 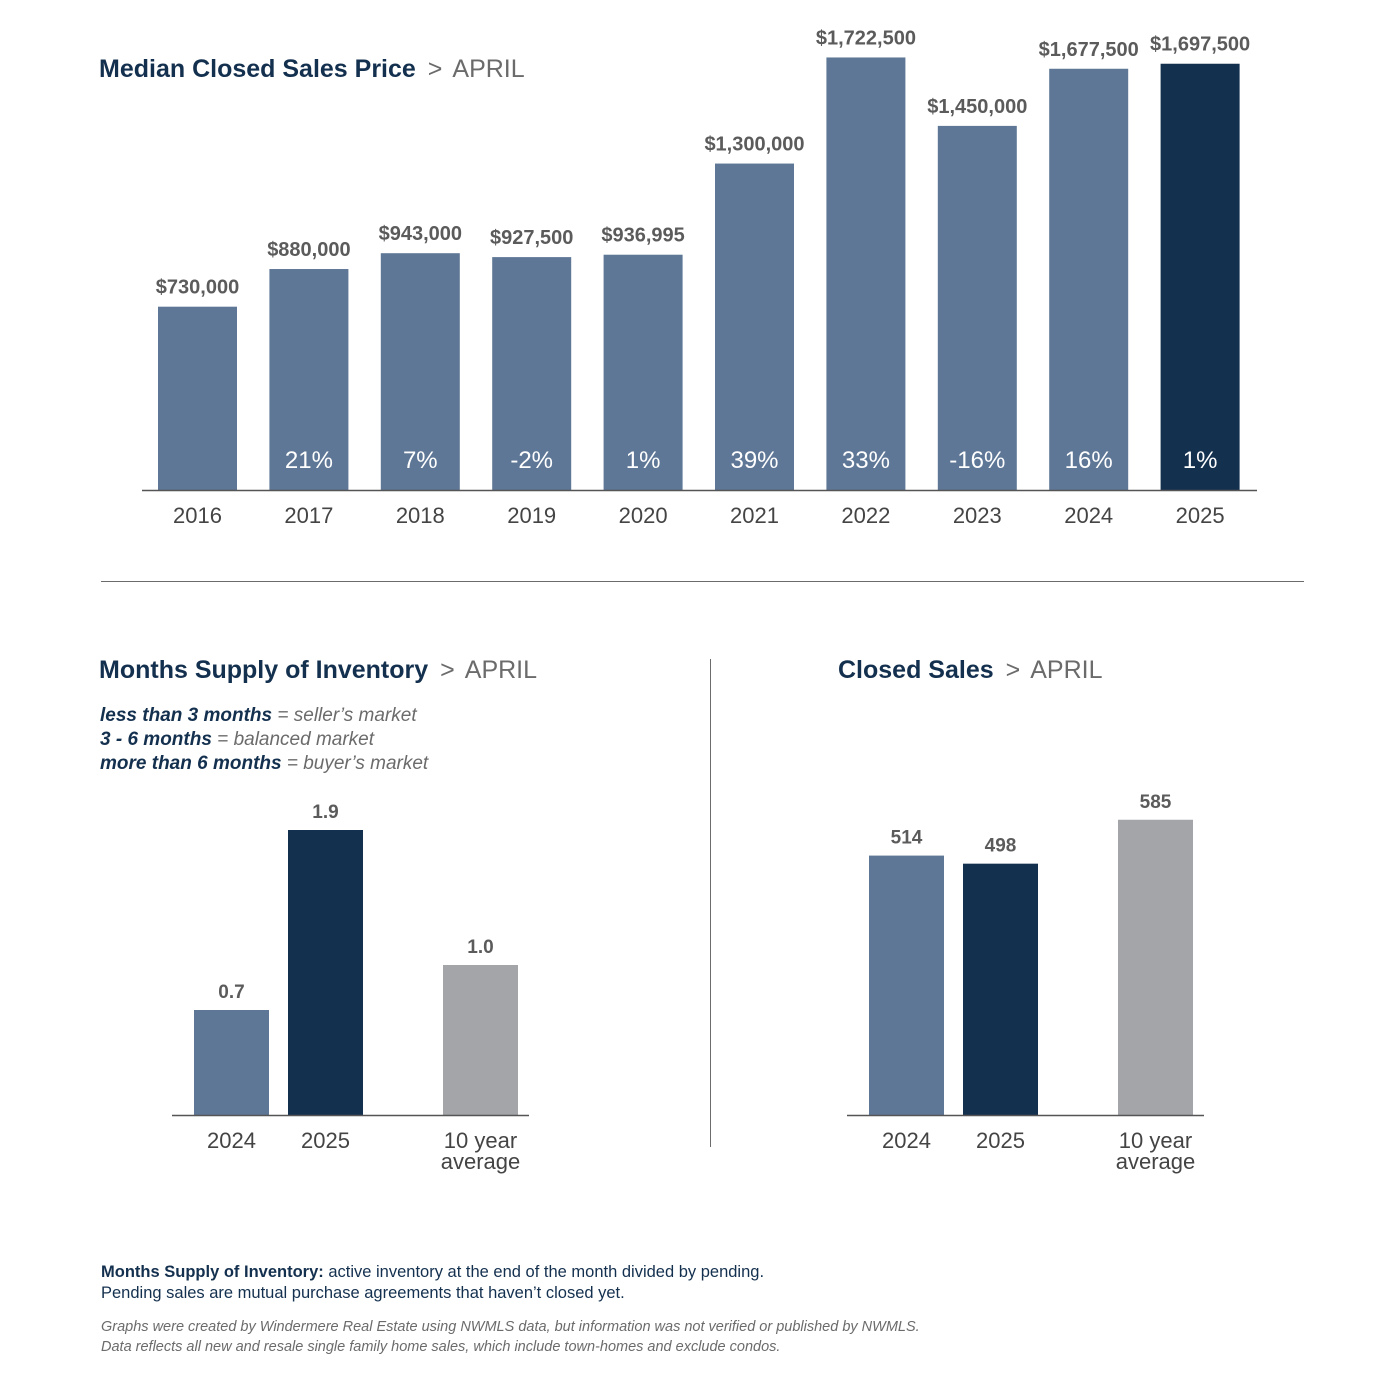 I want to click on column-divider, so click(x=710, y=903).